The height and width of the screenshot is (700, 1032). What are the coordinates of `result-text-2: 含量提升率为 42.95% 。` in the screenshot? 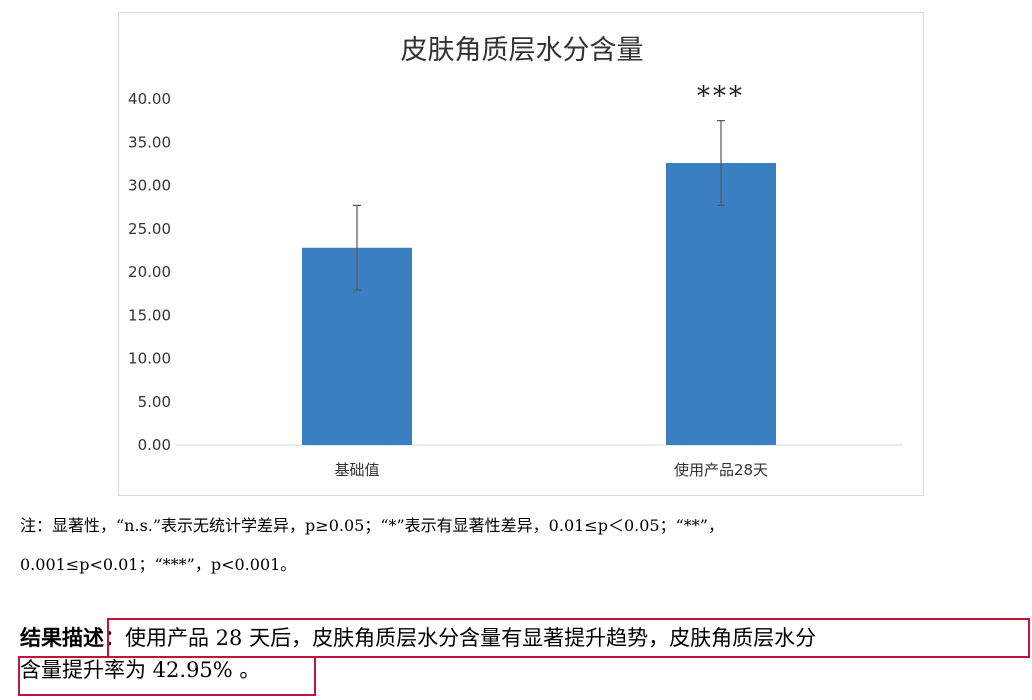 It's located at (140, 670).